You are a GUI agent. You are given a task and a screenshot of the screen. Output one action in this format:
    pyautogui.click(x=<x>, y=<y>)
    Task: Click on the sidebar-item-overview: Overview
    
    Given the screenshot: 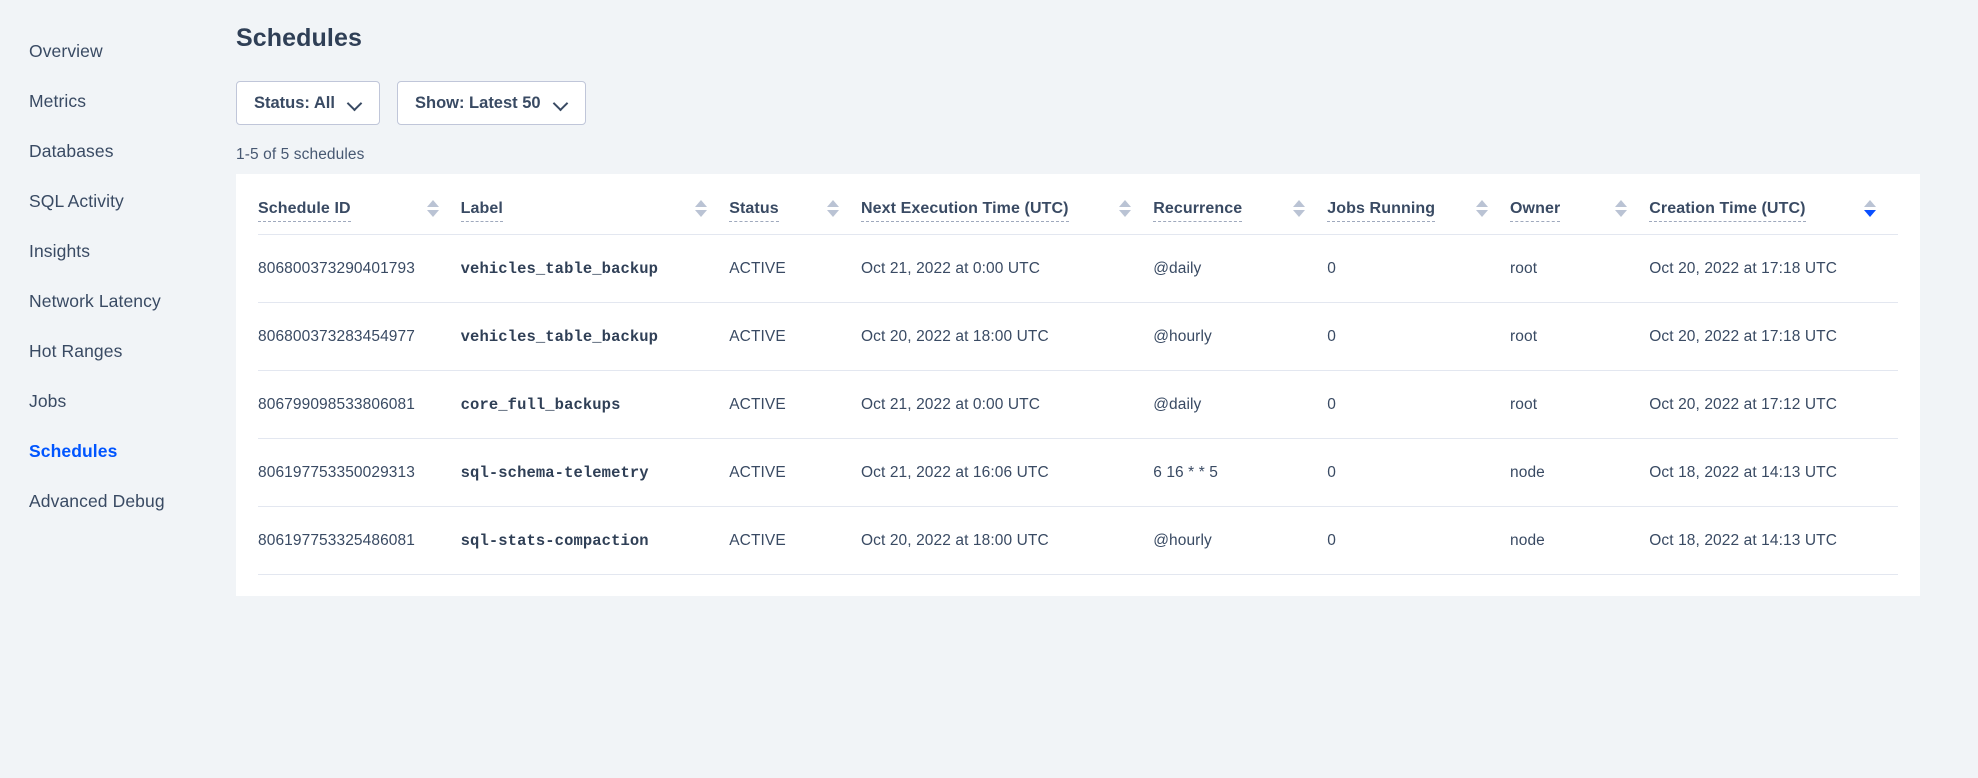 What is the action you would take?
    pyautogui.click(x=66, y=51)
    